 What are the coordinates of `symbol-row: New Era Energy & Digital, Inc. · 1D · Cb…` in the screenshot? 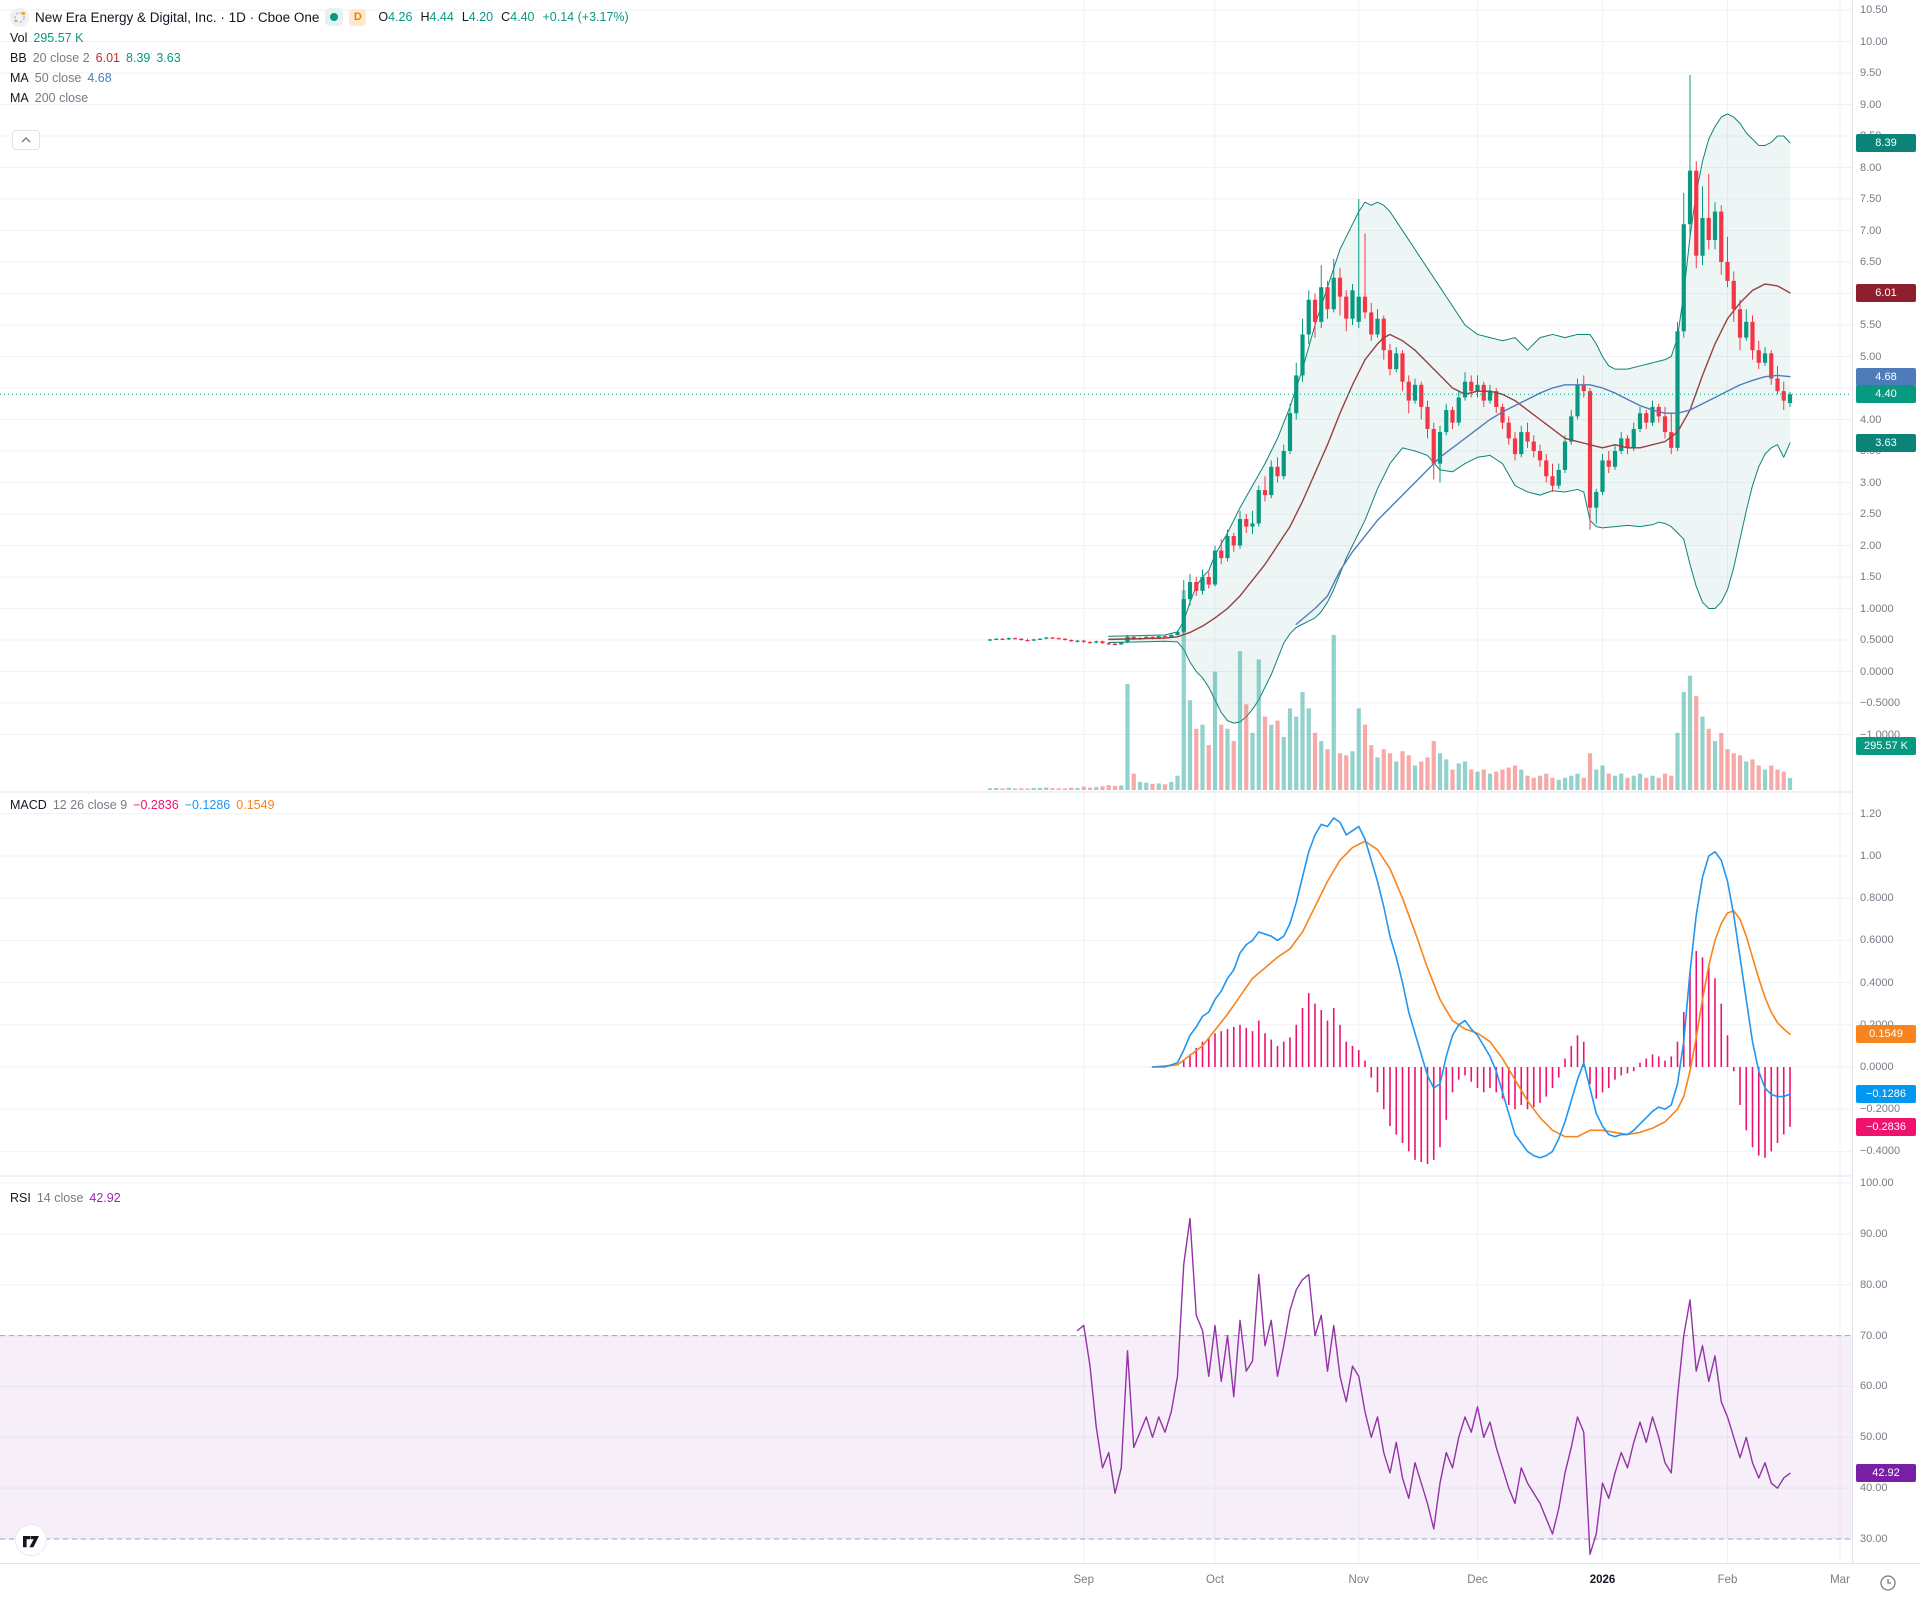 It's located at (319, 17).